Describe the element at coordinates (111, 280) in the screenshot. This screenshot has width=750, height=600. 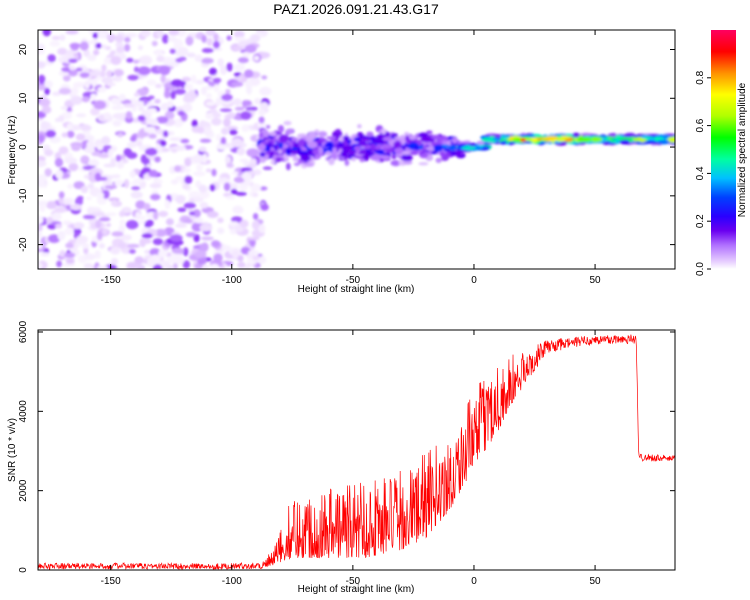
I see `spectrogram-x-tick-label: -150` at that location.